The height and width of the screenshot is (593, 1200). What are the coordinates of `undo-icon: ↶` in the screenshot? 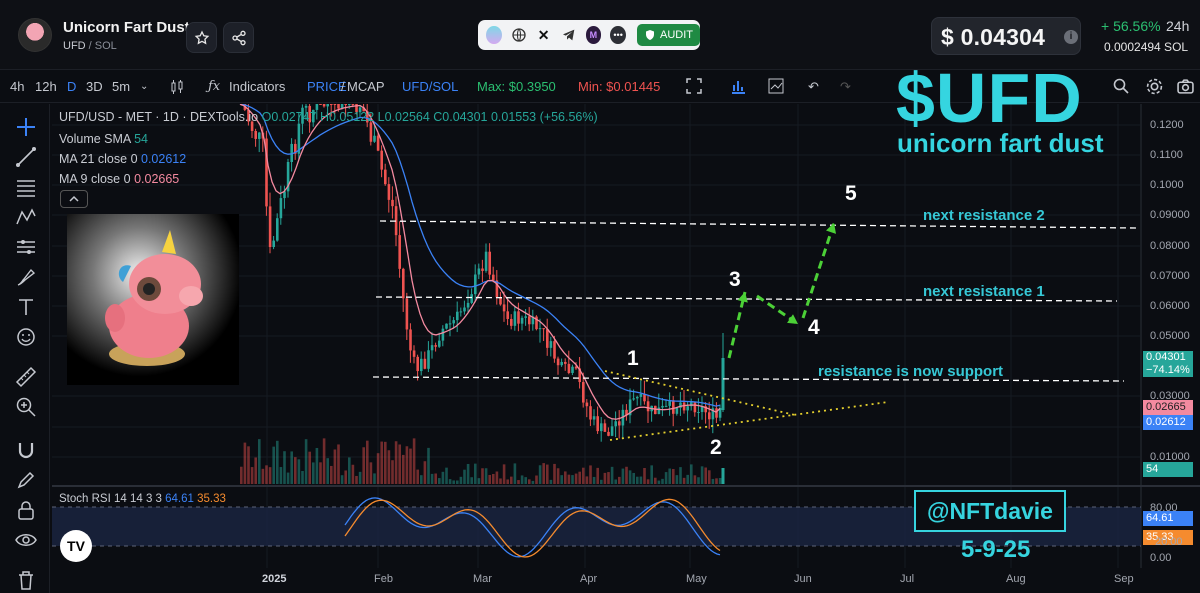 It's located at (813, 86).